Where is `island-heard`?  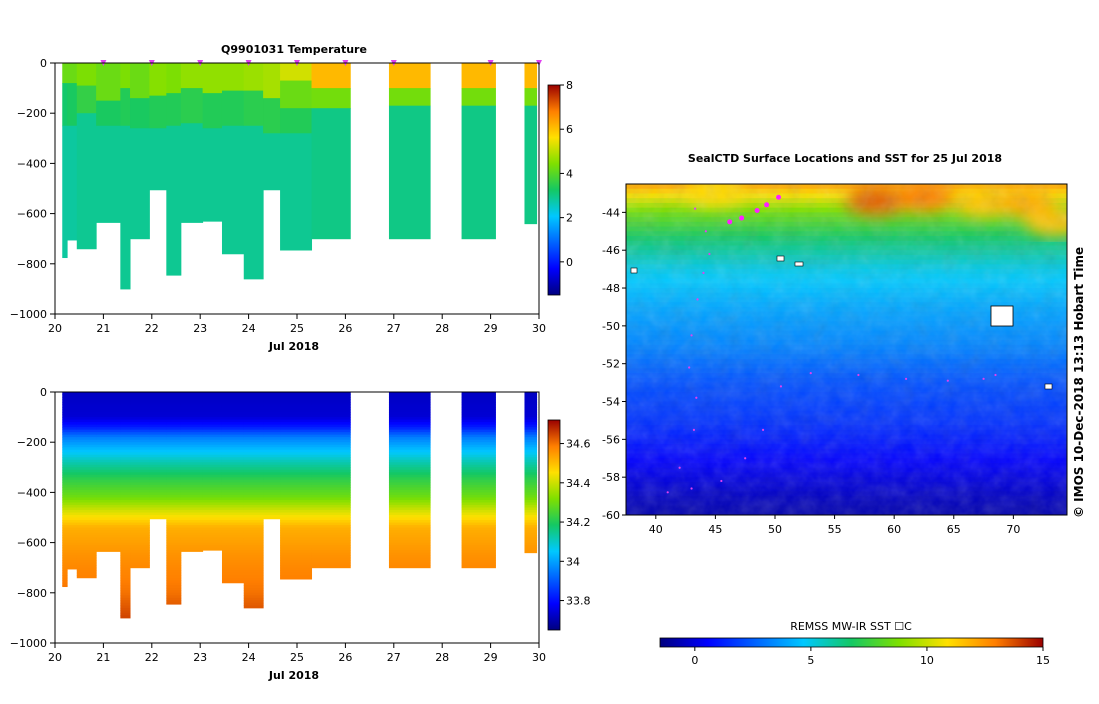
island-heard is located at coordinates (1048, 386).